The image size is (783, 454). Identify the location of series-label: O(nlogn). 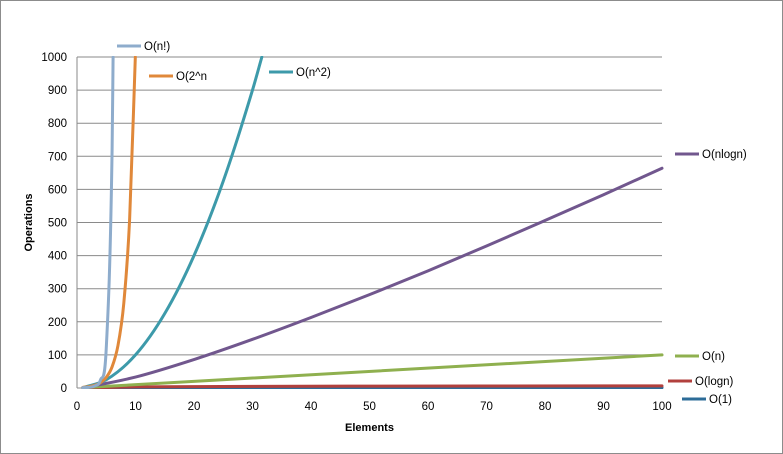
(724, 155).